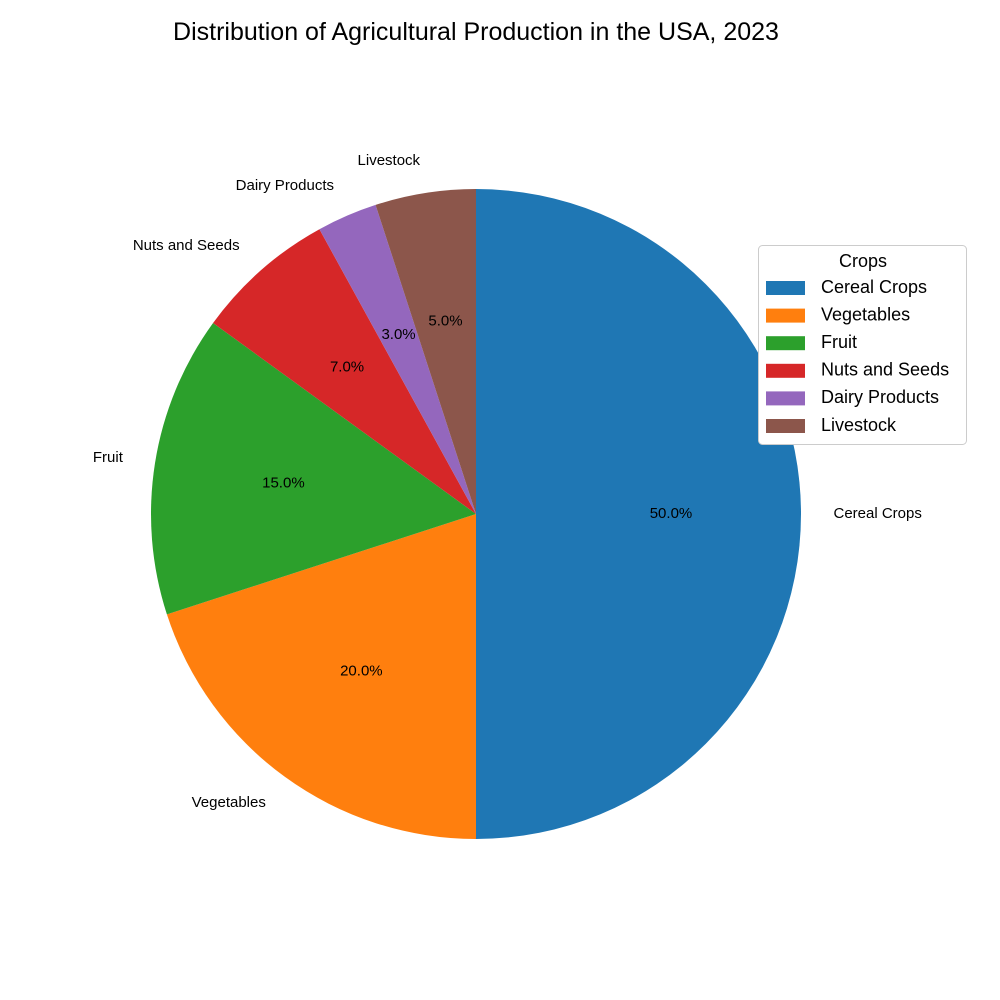 The height and width of the screenshot is (1000, 1000). I want to click on legend-swatch-nuts-and-seeds, so click(785, 370).